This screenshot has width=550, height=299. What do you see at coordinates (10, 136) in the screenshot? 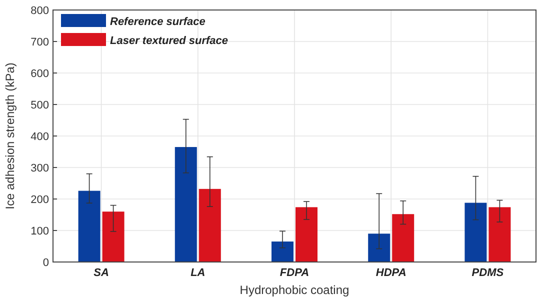
I see `y-axis-title: Ice adhesion strength (kPa)` at bounding box center [10, 136].